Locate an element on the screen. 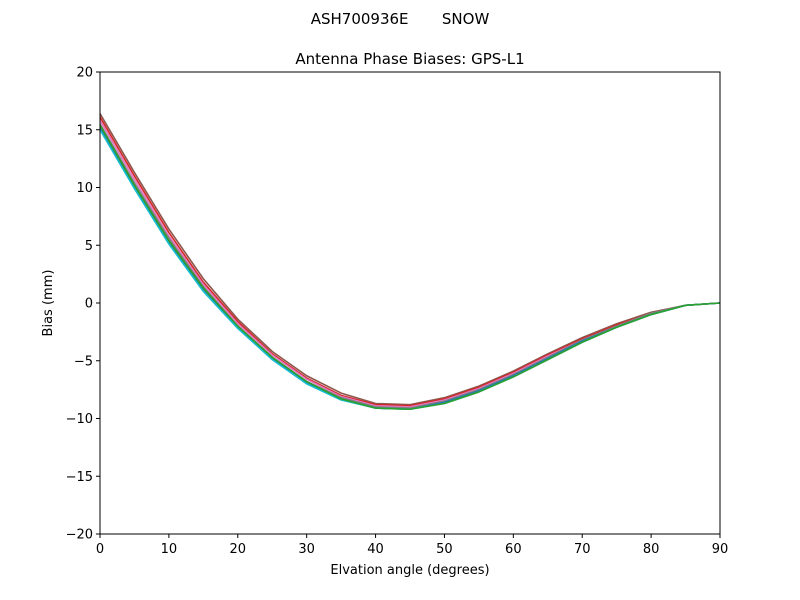 This screenshot has height=600, width=800. y-tick-label: 10 is located at coordinates (84, 188).